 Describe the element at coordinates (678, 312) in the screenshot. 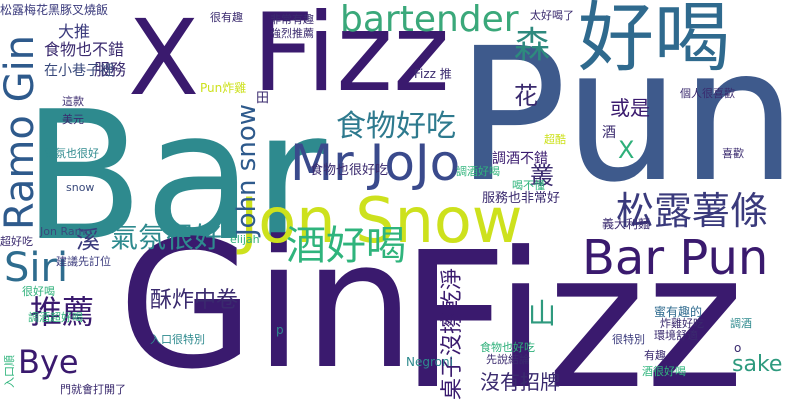

I see `word-quite-interesting: 蜜有趣的` at that location.